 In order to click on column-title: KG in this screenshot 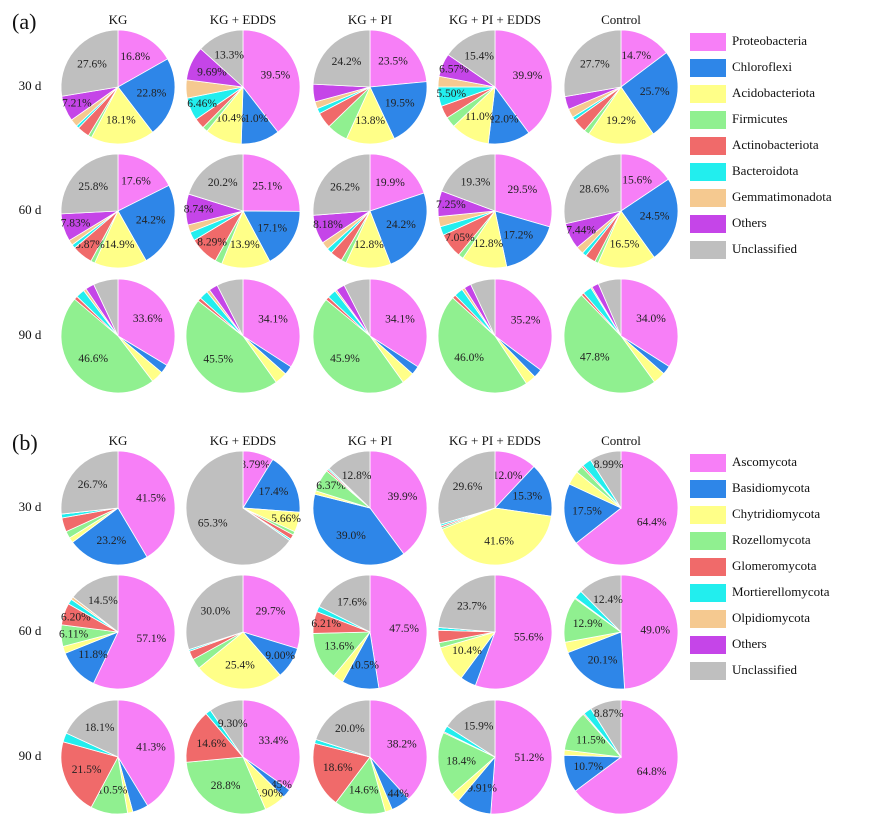, I will do `click(118, 19)`.